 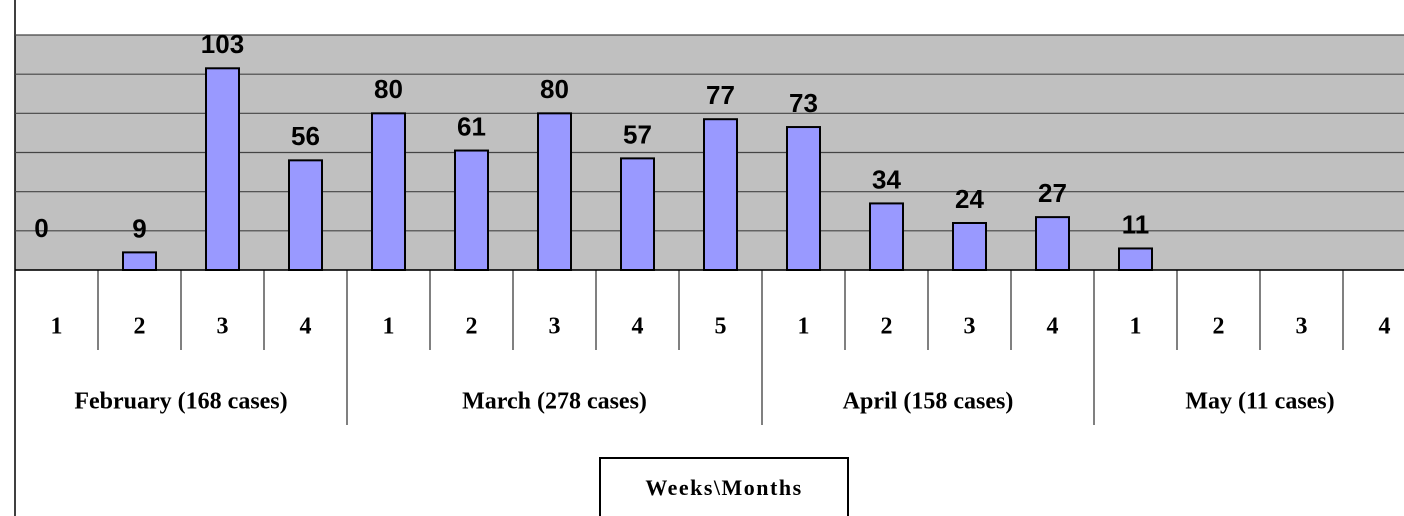 I want to click on data-label: 56, so click(x=305, y=136).